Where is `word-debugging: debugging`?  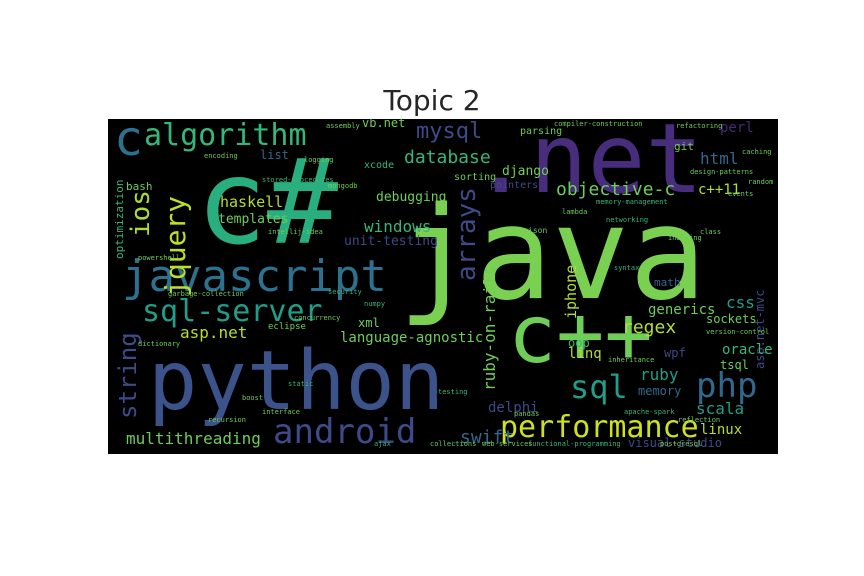
word-debugging: debugging is located at coordinates (411, 197).